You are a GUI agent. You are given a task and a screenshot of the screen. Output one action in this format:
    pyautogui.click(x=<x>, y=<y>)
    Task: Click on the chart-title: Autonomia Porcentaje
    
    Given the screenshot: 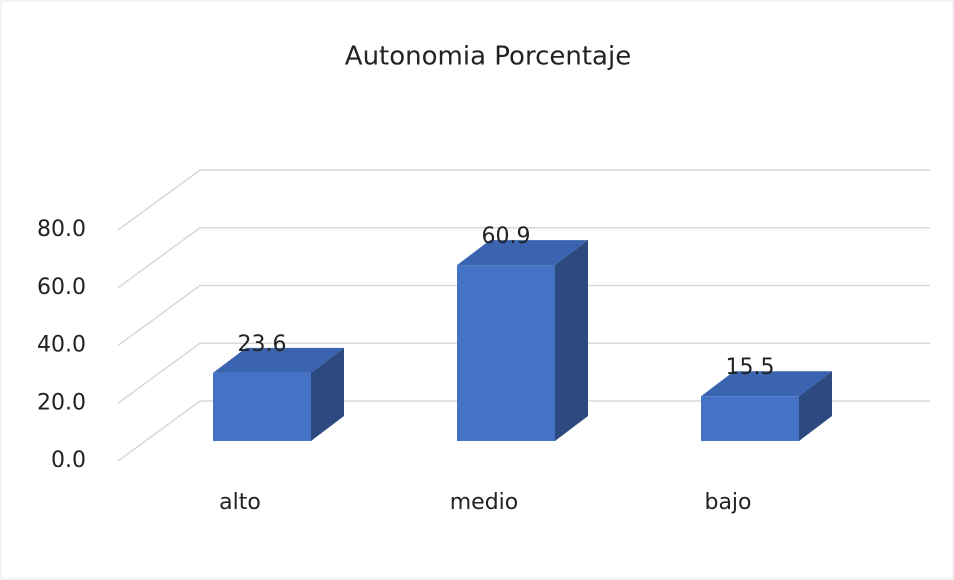 What is the action you would take?
    pyautogui.click(x=488, y=57)
    